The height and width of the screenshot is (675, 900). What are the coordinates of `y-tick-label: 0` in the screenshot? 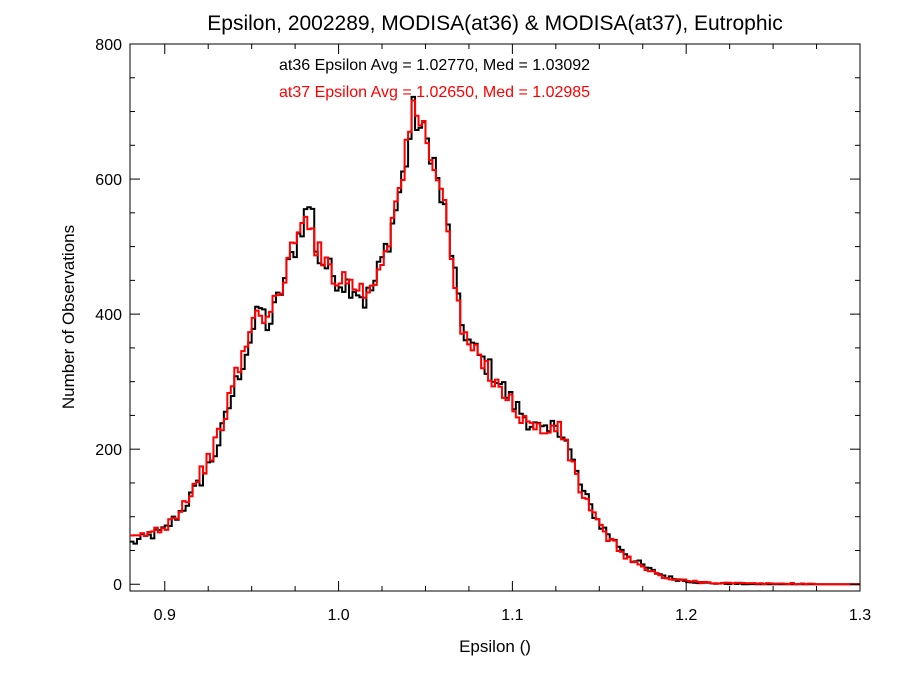 It's located at (117, 585).